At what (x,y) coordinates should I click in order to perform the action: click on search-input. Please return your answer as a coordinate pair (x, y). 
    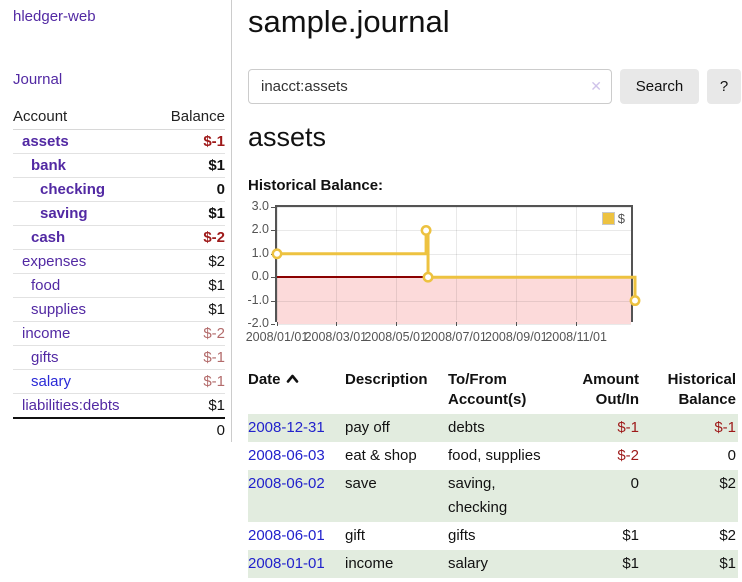
    Looking at the image, I should click on (430, 86).